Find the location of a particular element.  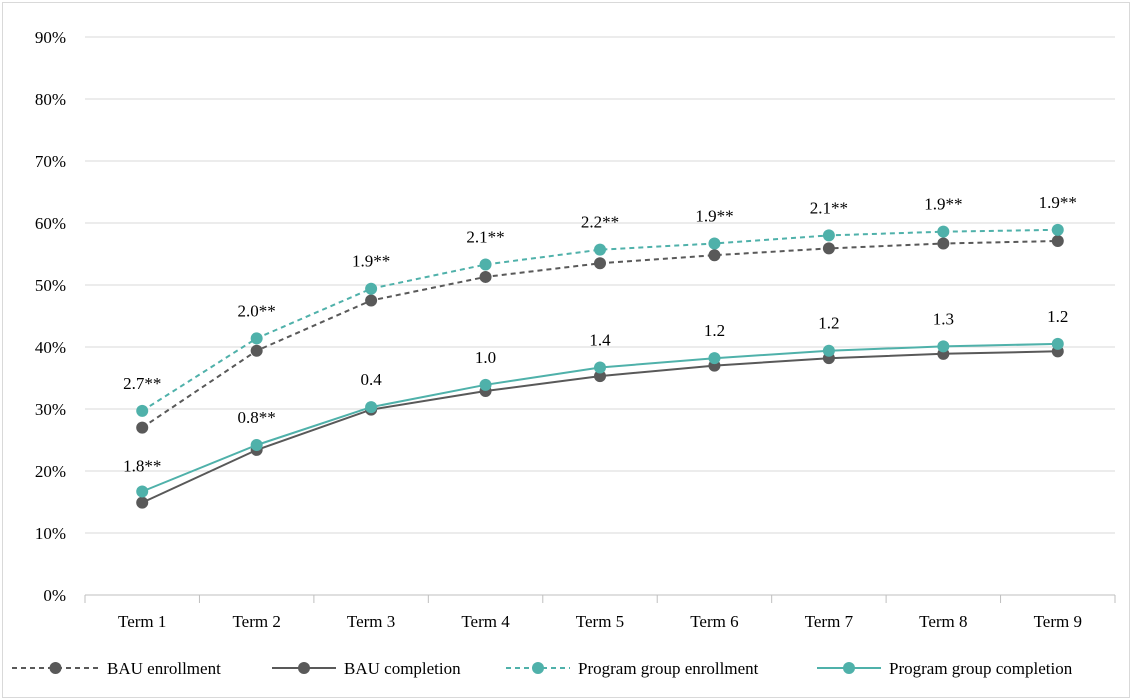

x-tick-label: Term 1 is located at coordinates (142, 621).